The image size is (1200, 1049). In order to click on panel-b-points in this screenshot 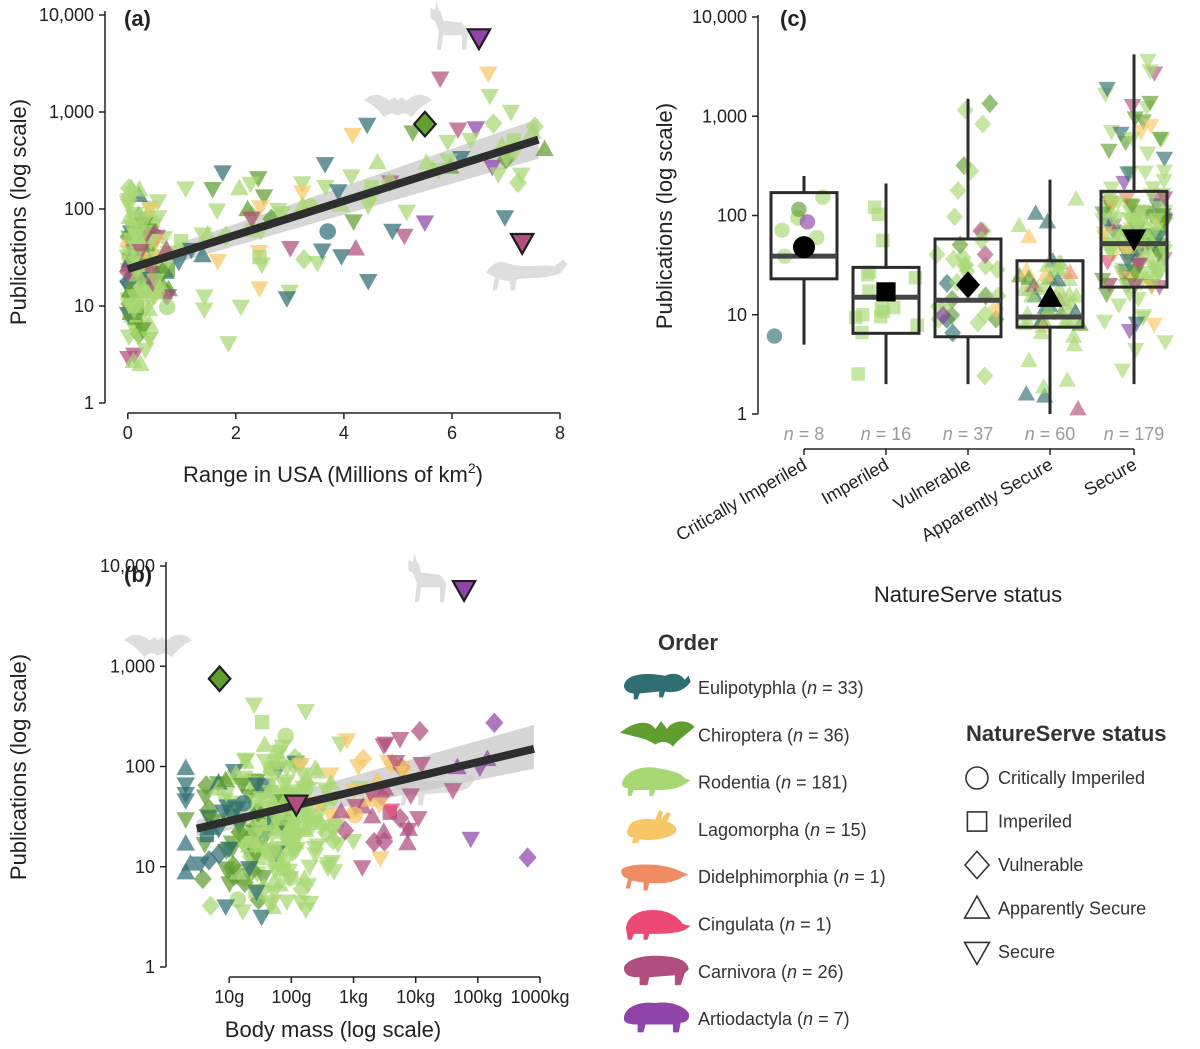, I will do `click(356, 812)`.